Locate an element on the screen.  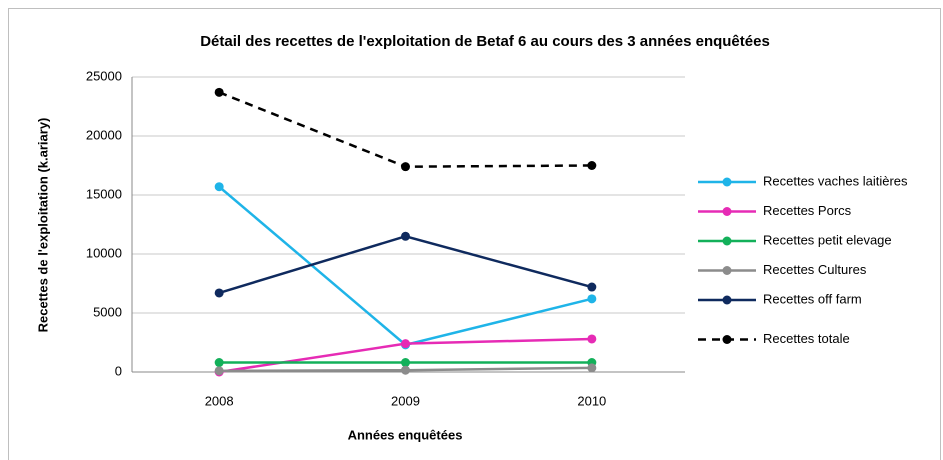
y-tick-label: 5000 is located at coordinates (107, 311).